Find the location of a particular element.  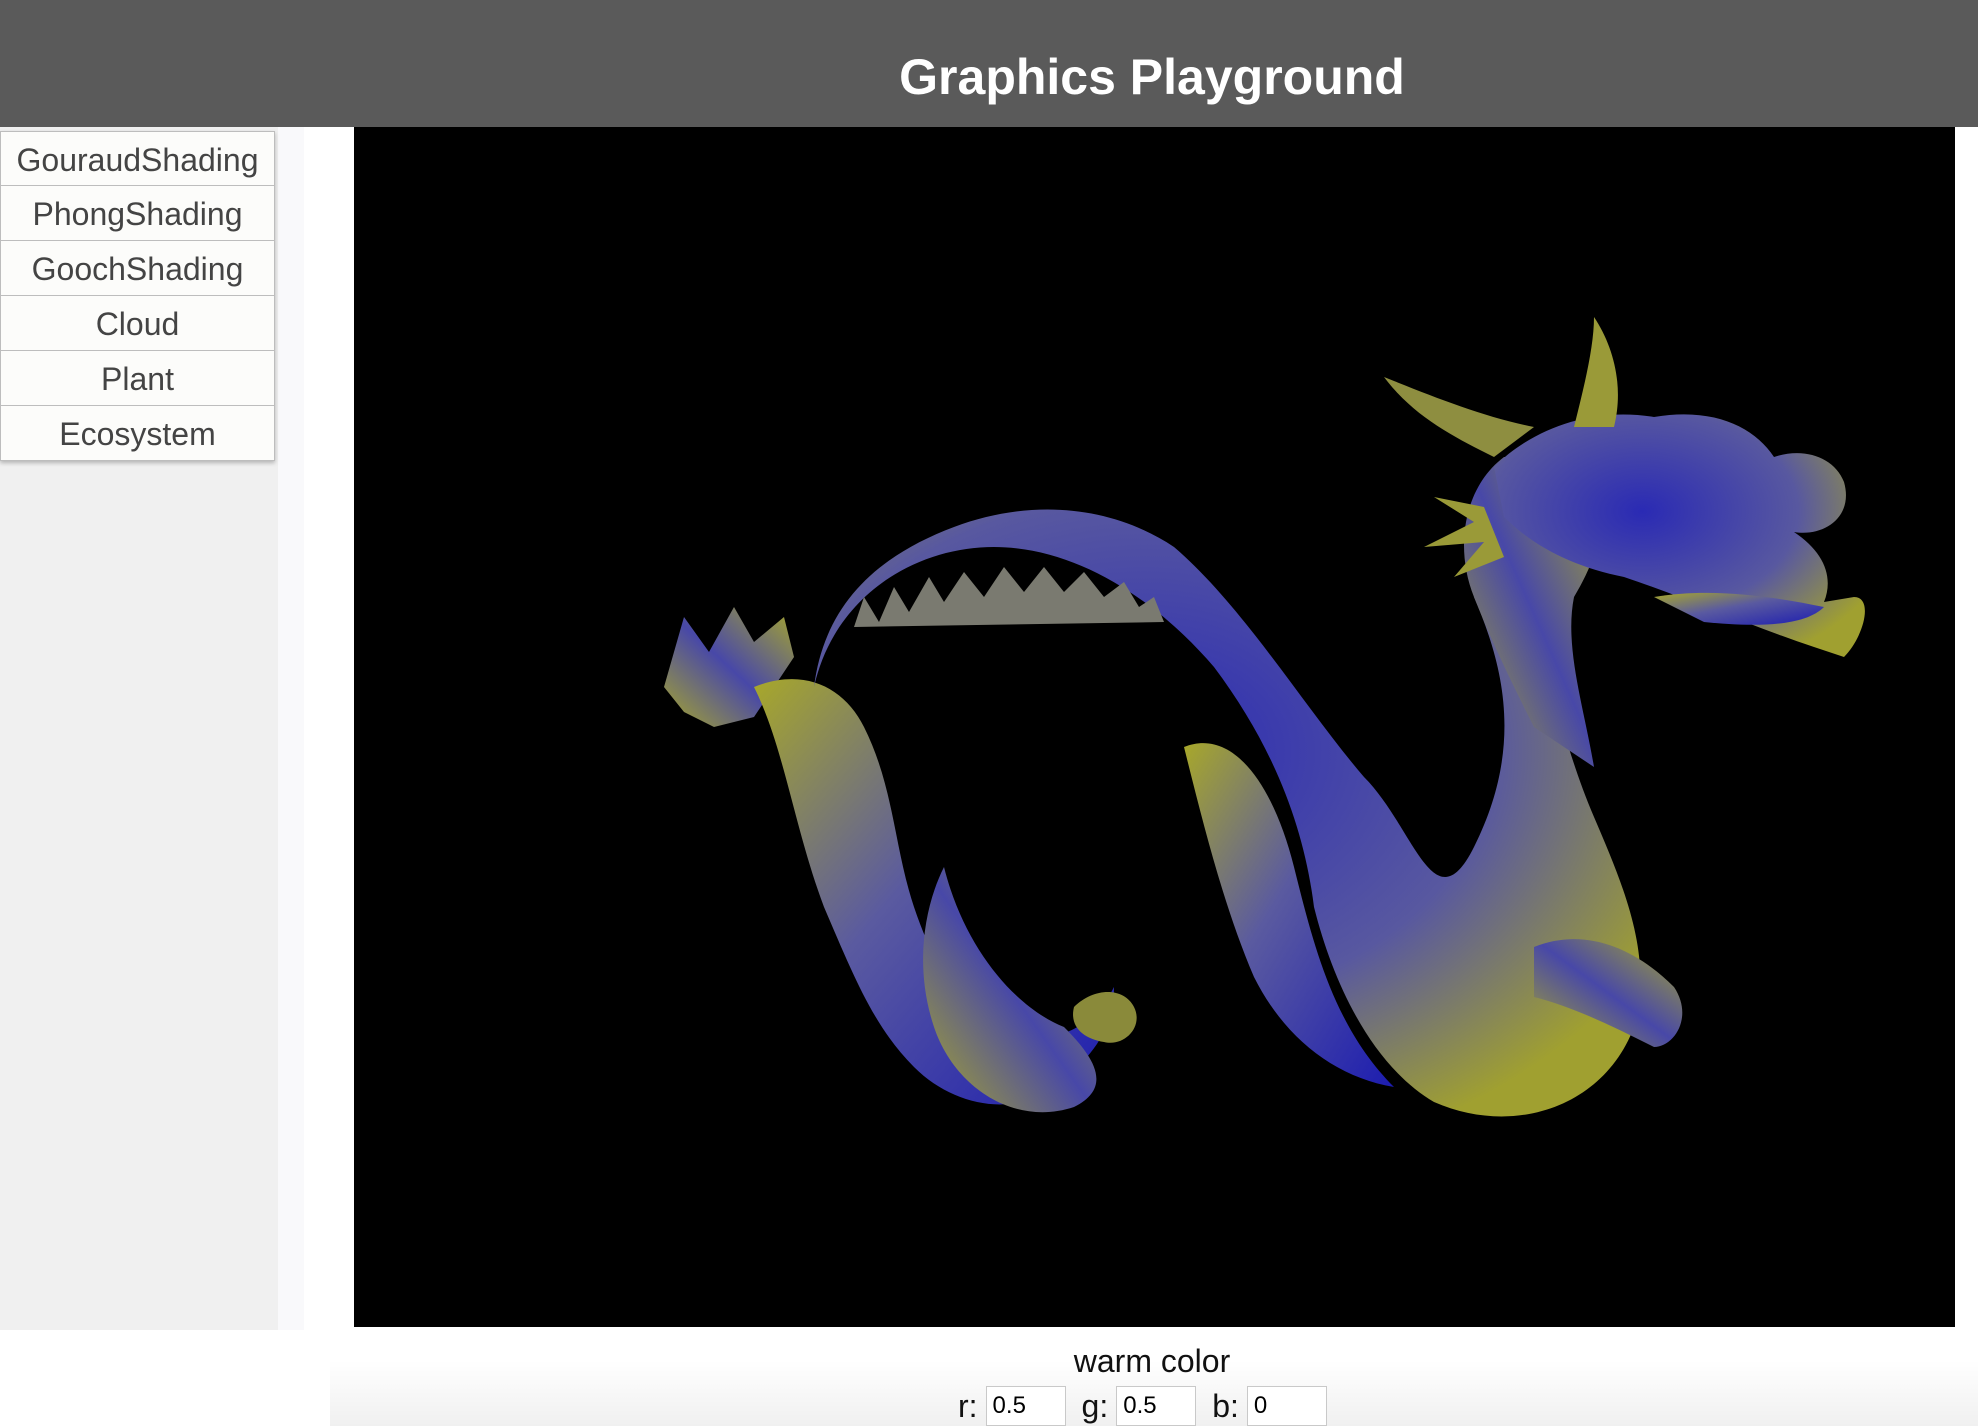

menu-item-gouraud-shading: GouraudShading is located at coordinates (137, 158).